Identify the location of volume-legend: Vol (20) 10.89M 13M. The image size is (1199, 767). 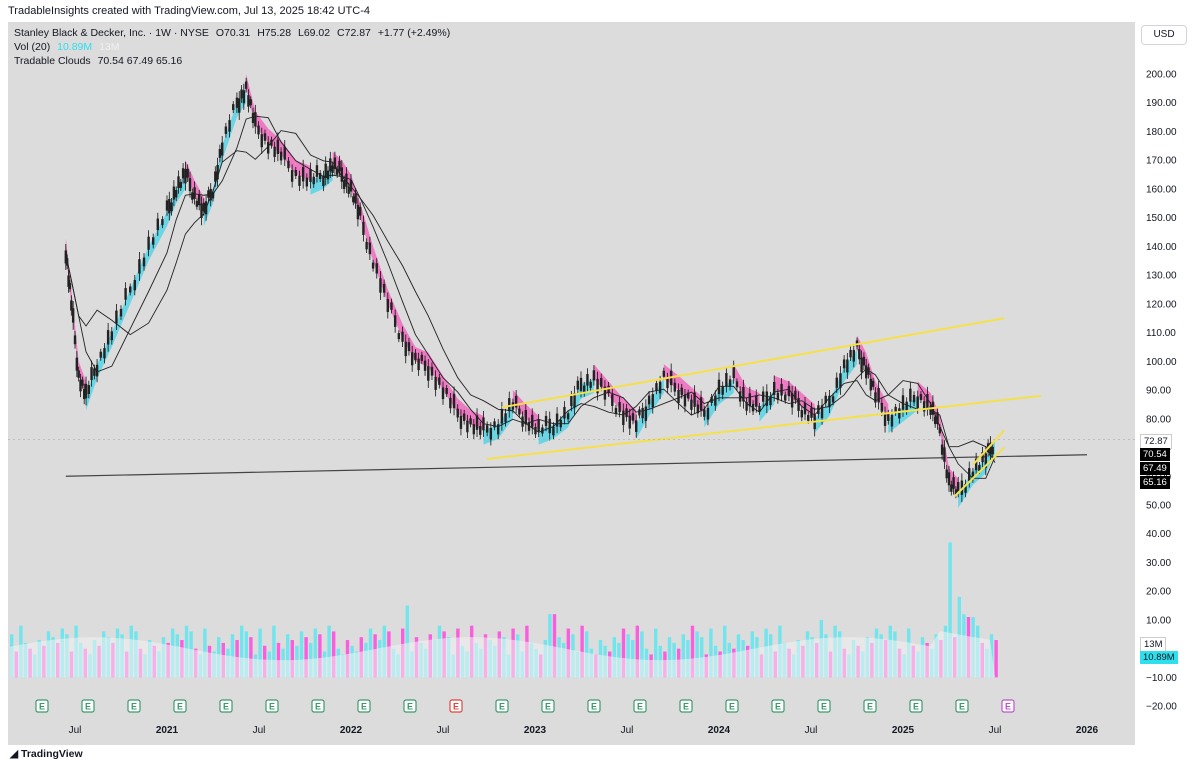
(69, 47).